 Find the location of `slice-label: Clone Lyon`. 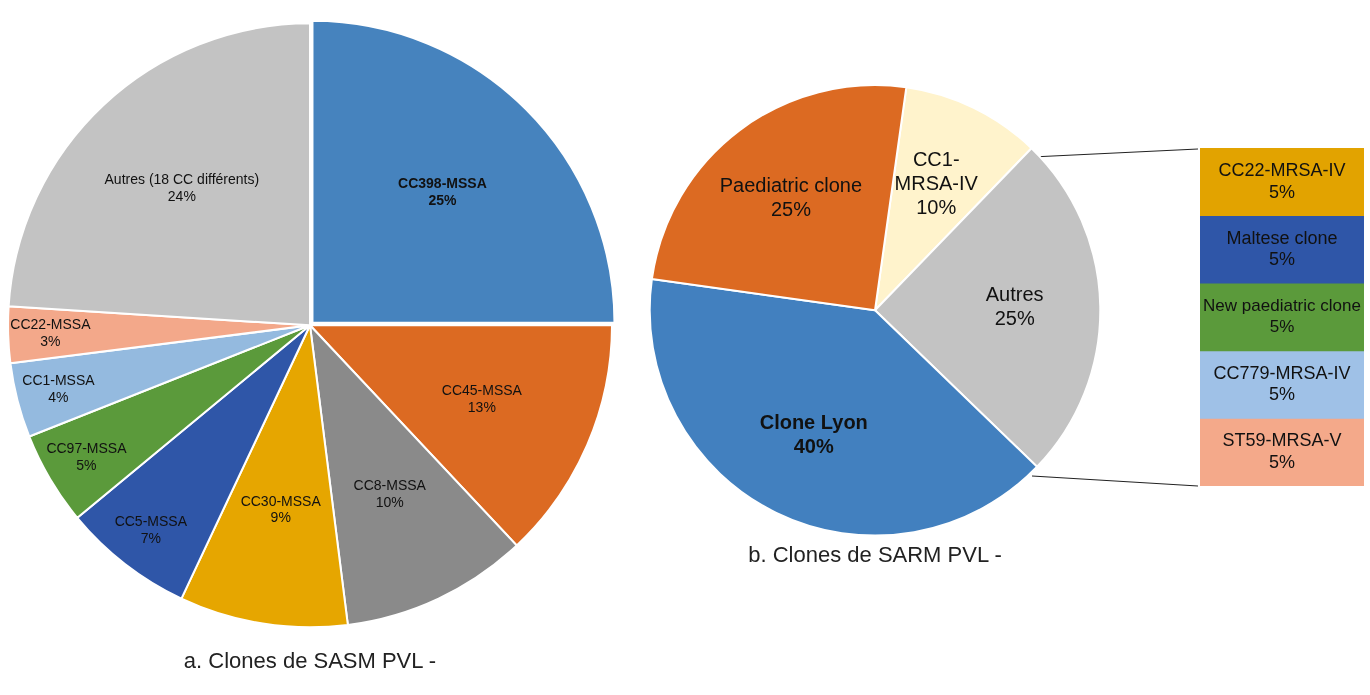

slice-label: Clone Lyon is located at coordinates (813, 422).